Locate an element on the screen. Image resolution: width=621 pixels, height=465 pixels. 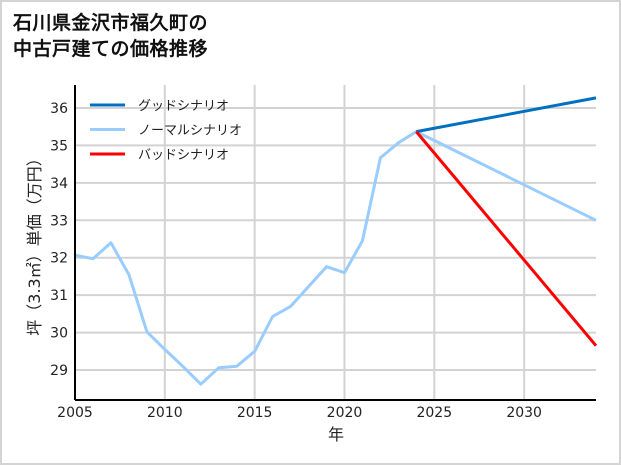
chart-title-line2: 中古戸建ての価格推移 is located at coordinates (111, 49).